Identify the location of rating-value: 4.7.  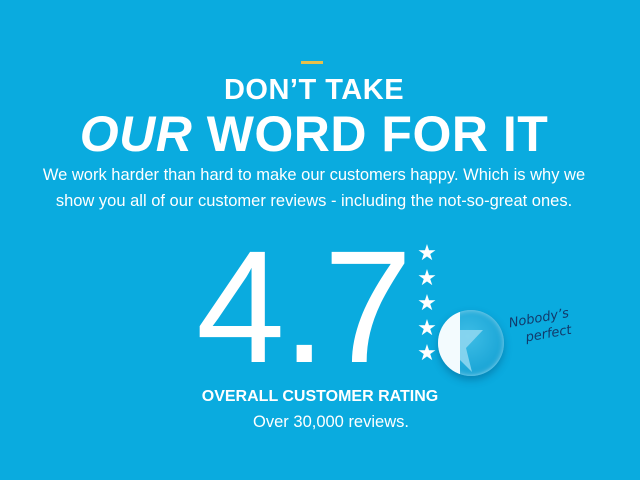
(304, 306).